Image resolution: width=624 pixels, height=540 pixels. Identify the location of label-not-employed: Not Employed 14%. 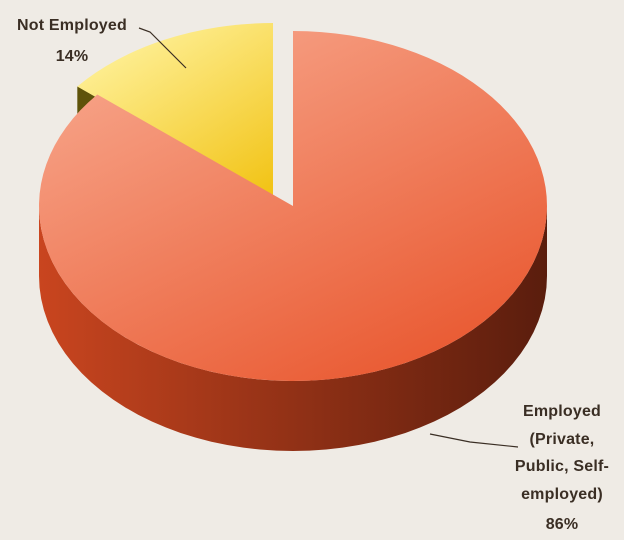
(72, 41).